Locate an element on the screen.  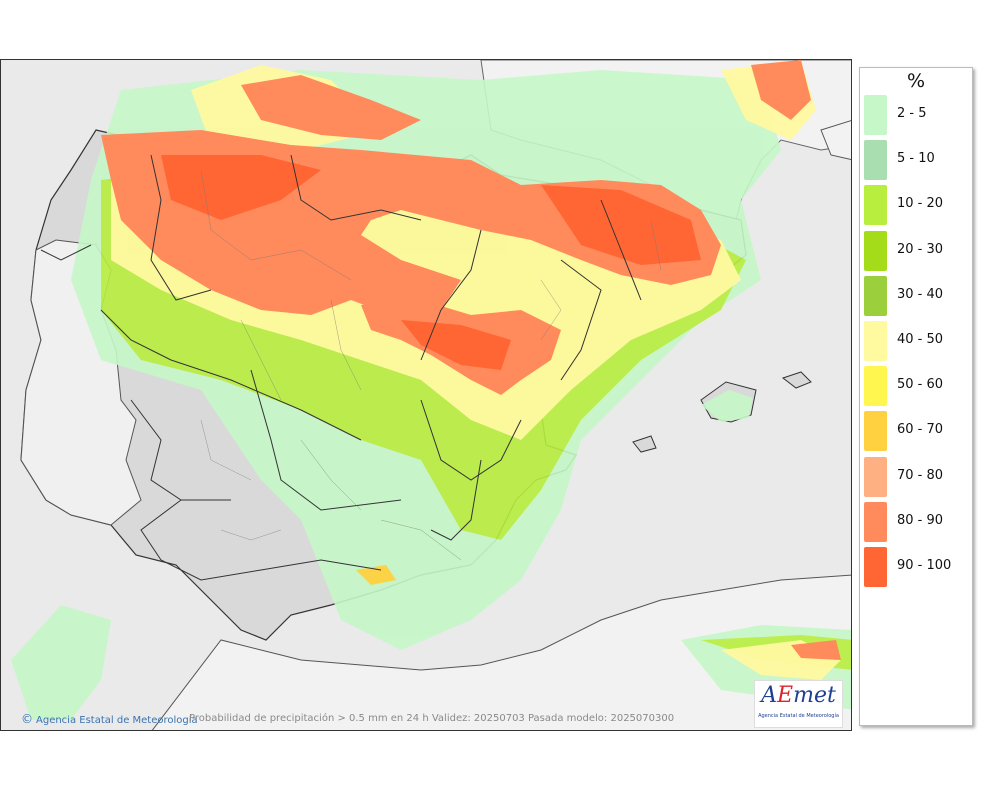
legend-item: 80 - 90 is located at coordinates (917, 521).